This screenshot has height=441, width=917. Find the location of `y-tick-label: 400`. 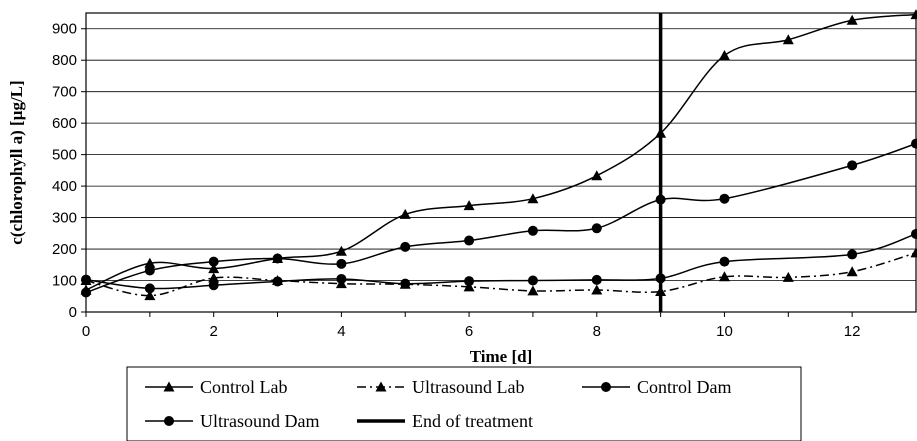

y-tick-label: 400 is located at coordinates (64, 186).